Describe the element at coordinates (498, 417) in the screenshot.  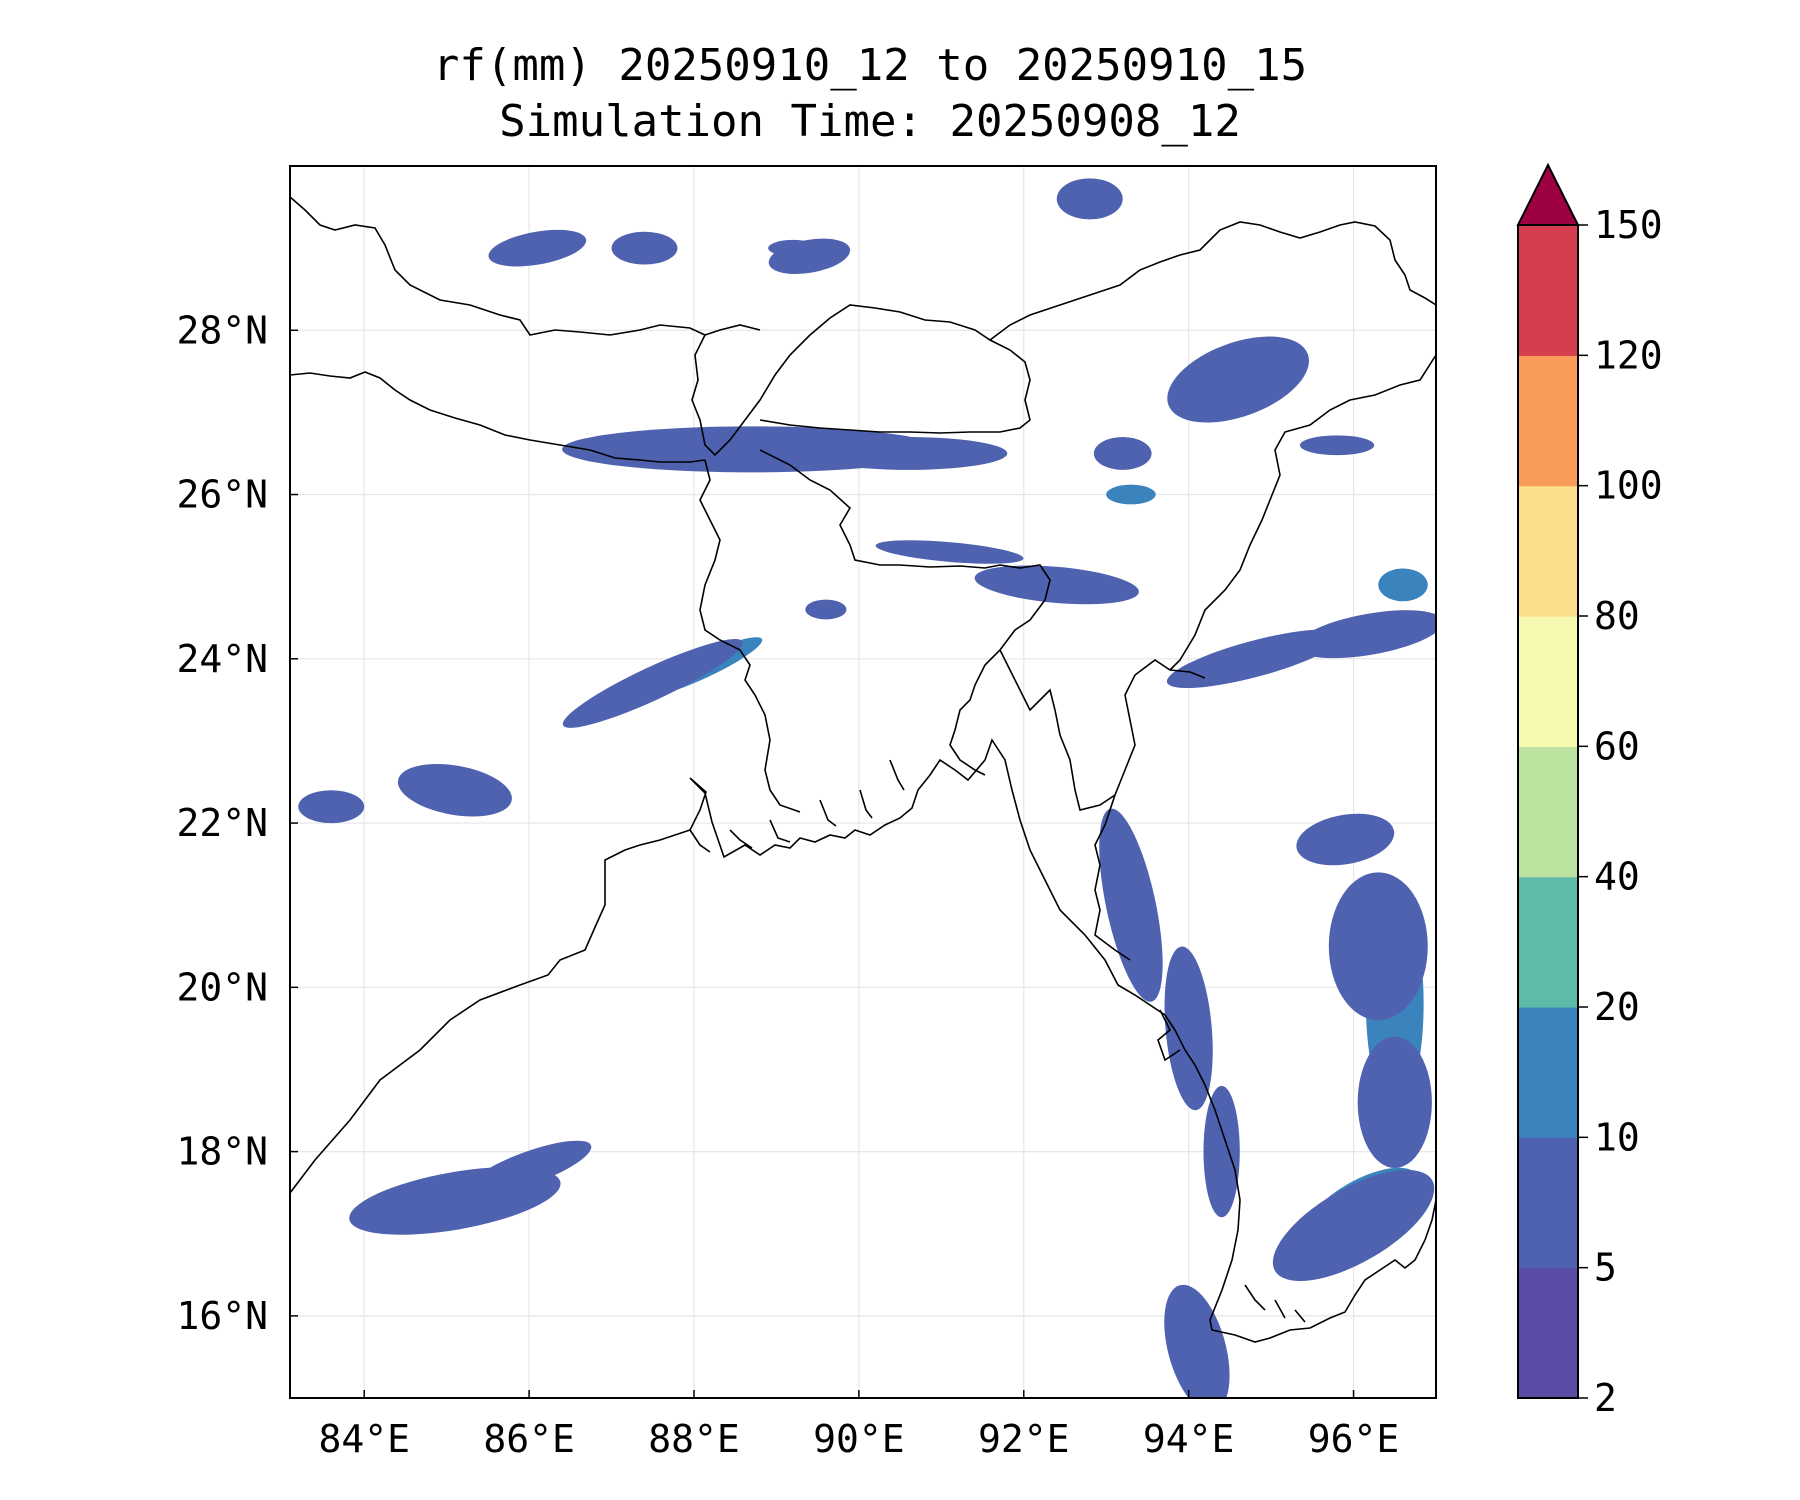
I see `border-nepal-south` at that location.